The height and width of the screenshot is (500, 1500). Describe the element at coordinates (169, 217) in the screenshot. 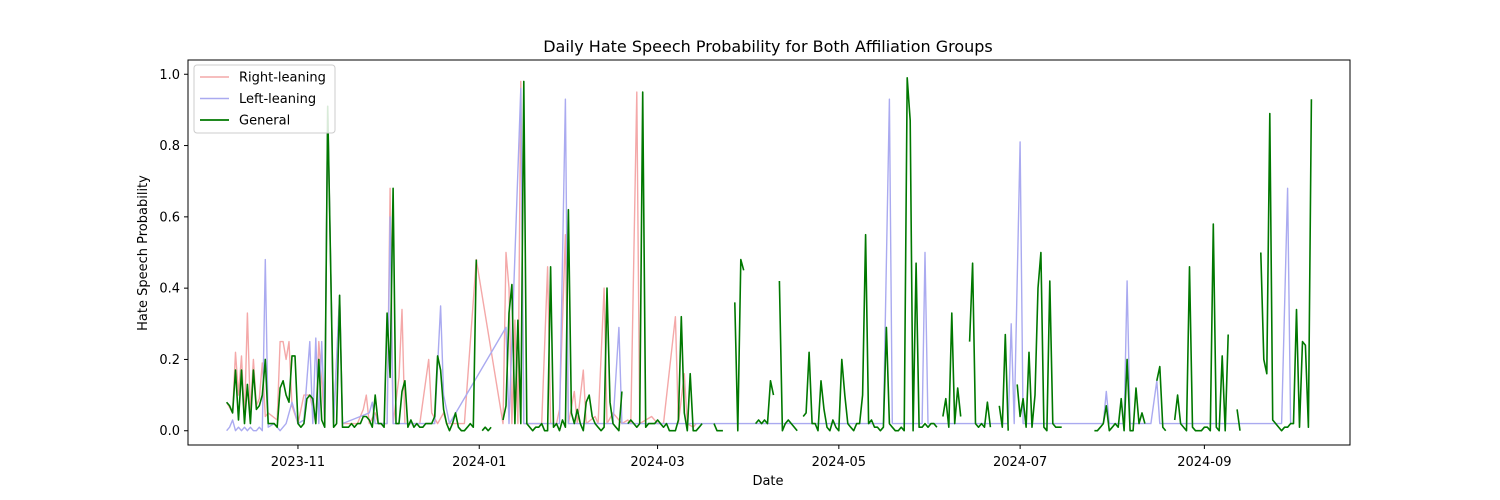

I see `y-tick-label: 0.6` at that location.